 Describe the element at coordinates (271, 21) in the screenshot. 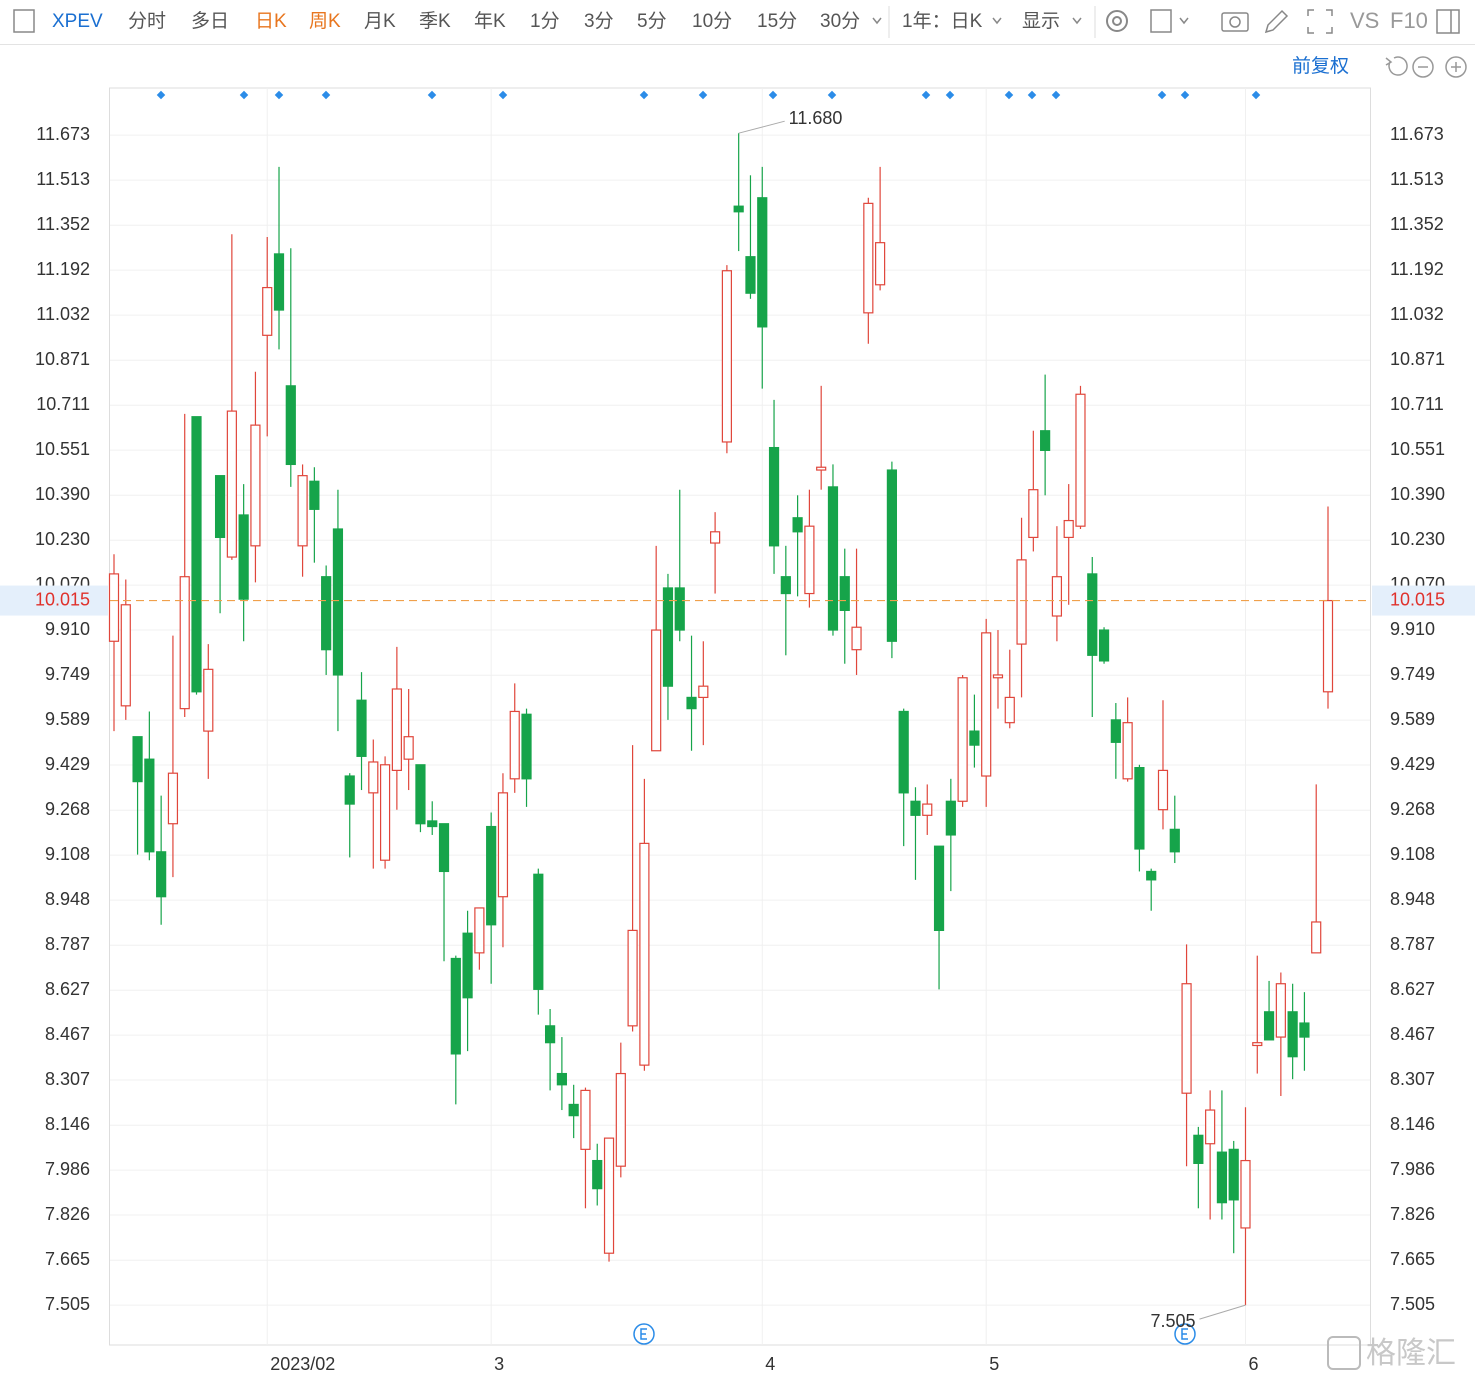

I see `period-tab: 日K` at that location.